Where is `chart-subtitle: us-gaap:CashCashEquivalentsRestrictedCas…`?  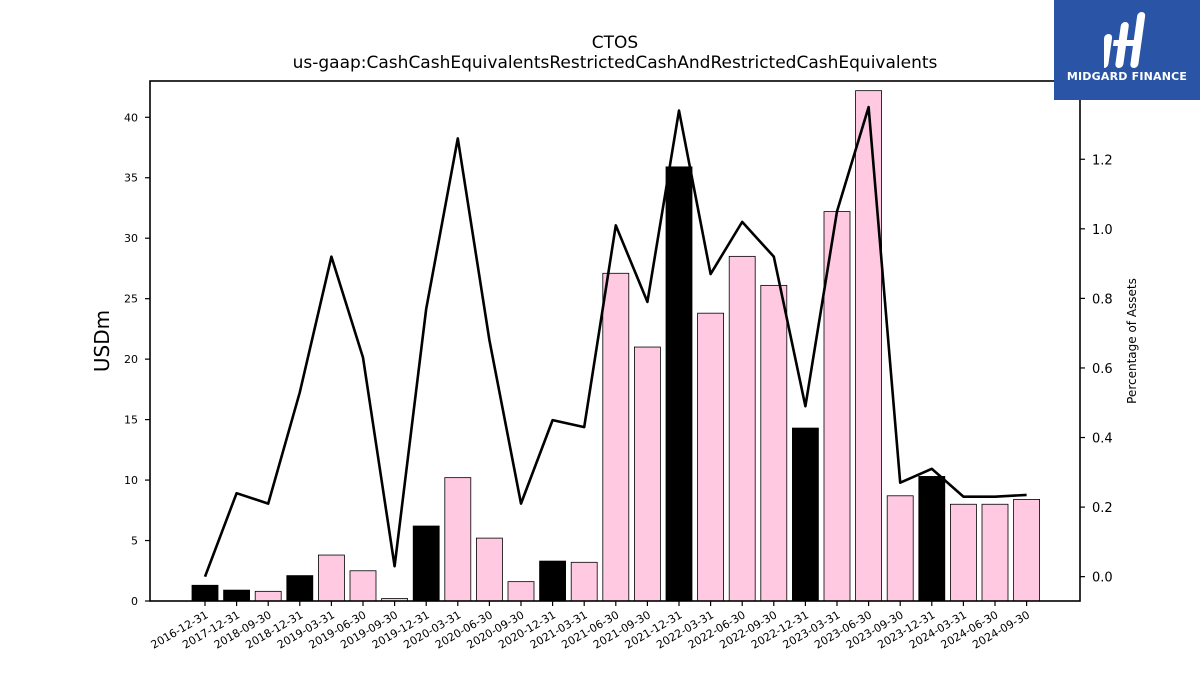
chart-subtitle: us-gaap:CashCashEquivalentsRestrictedCas… is located at coordinates (615, 63).